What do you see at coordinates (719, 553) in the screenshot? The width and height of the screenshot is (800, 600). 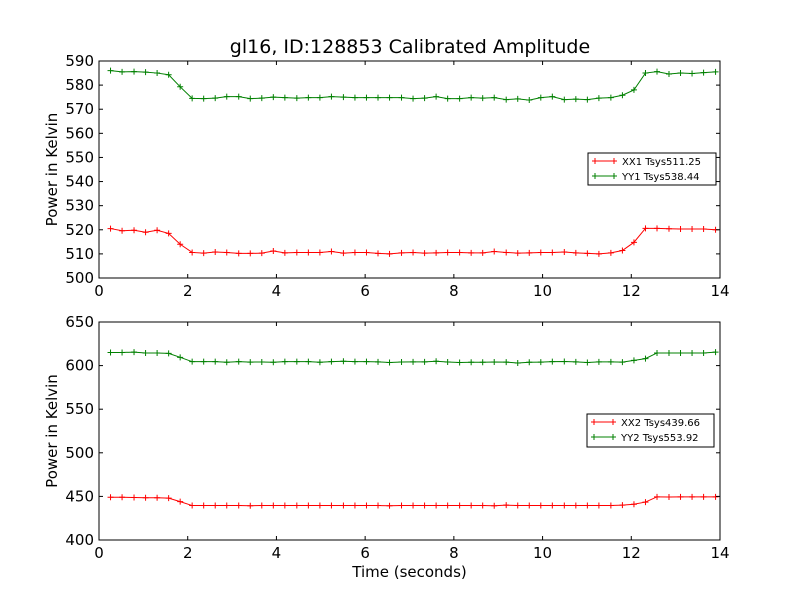 I see `x-tick-label: 14` at bounding box center [719, 553].